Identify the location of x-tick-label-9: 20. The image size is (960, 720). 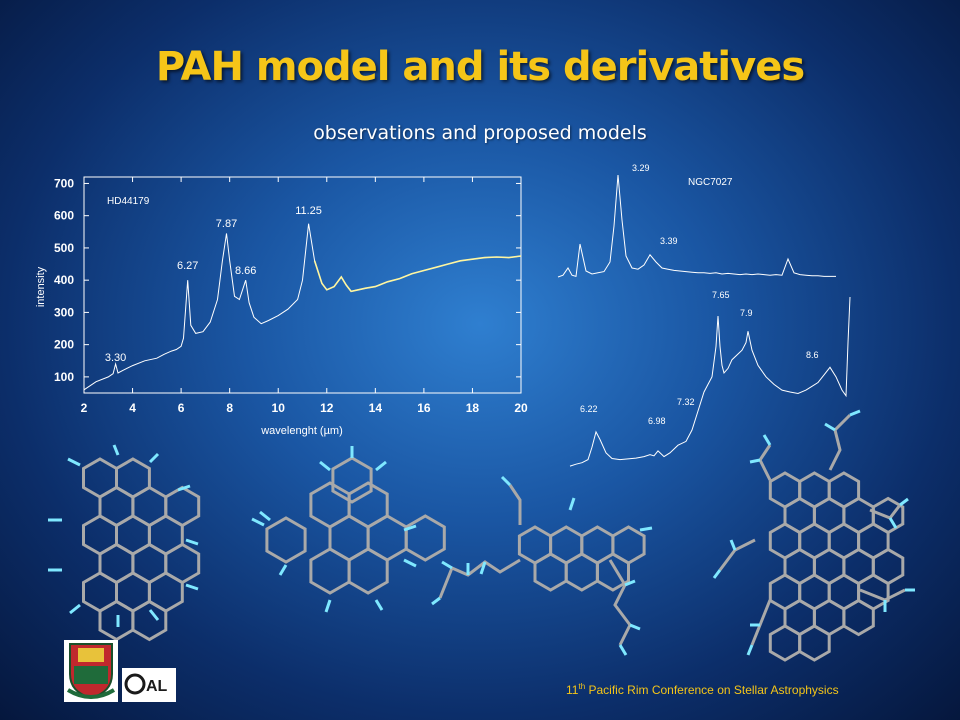
(521, 408).